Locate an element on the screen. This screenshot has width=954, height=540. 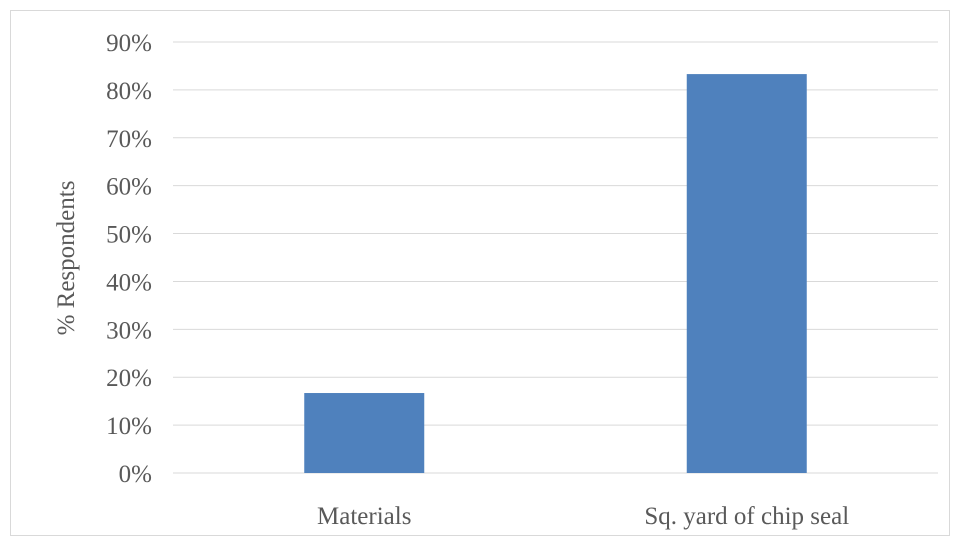
y-tick-label: 0% is located at coordinates (135, 474).